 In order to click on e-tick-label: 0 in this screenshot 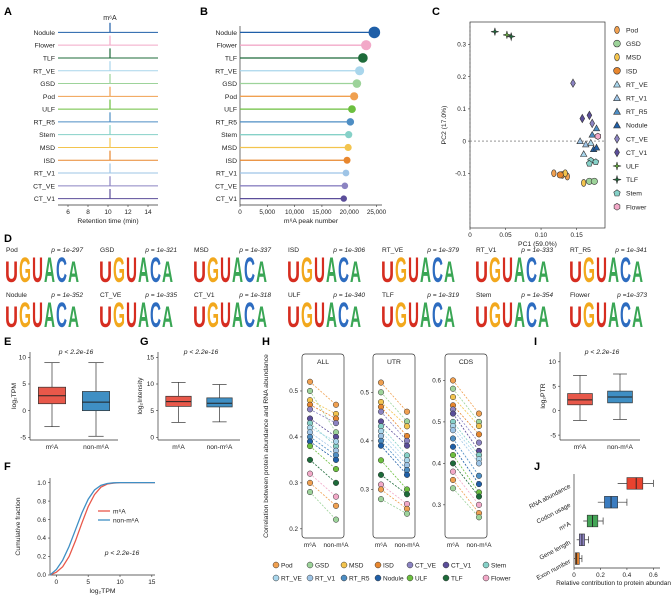, I will do `click(24, 411)`.